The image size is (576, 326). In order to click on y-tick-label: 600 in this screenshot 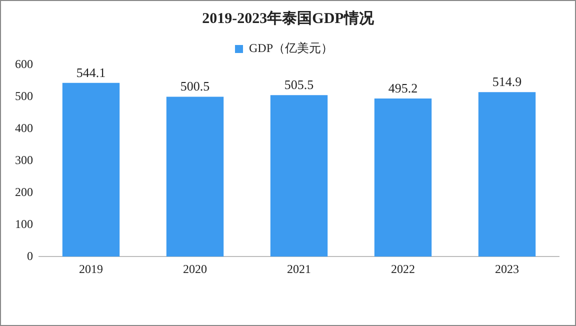, I will do `click(24, 64)`.